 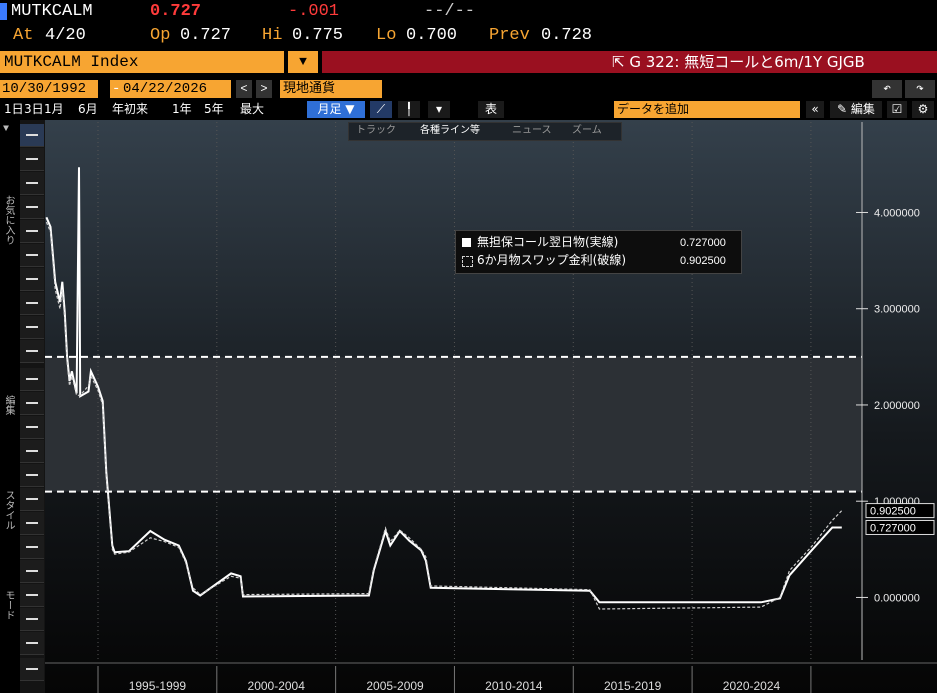 I want to click on period-button: 1年, so click(x=182, y=109).